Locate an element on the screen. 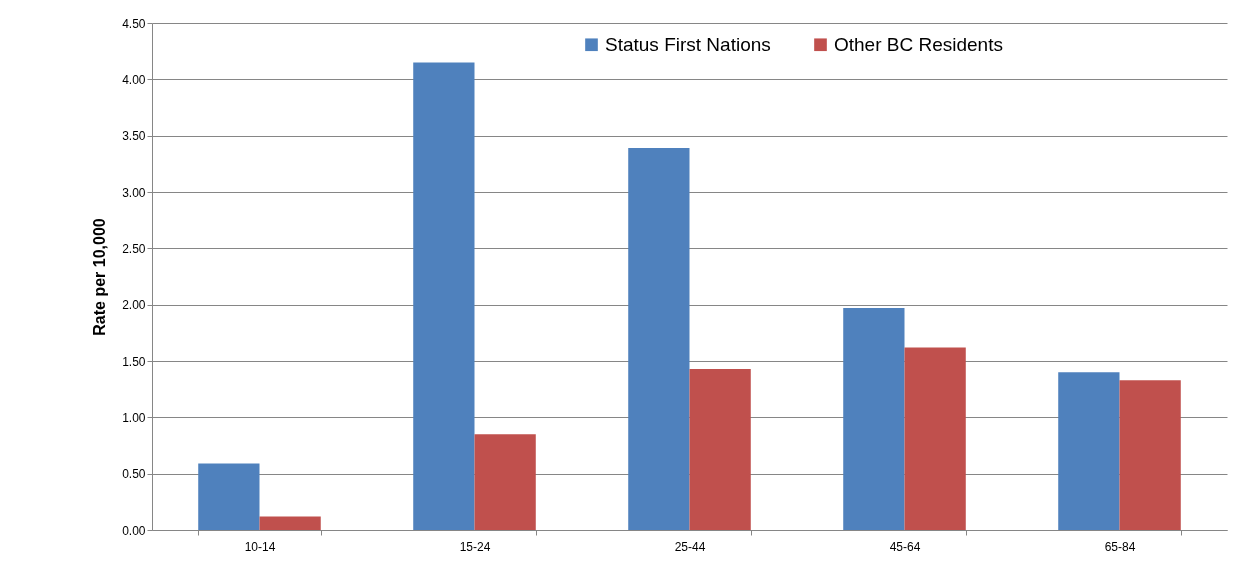  x-tick-label: 15-24 is located at coordinates (475, 546).